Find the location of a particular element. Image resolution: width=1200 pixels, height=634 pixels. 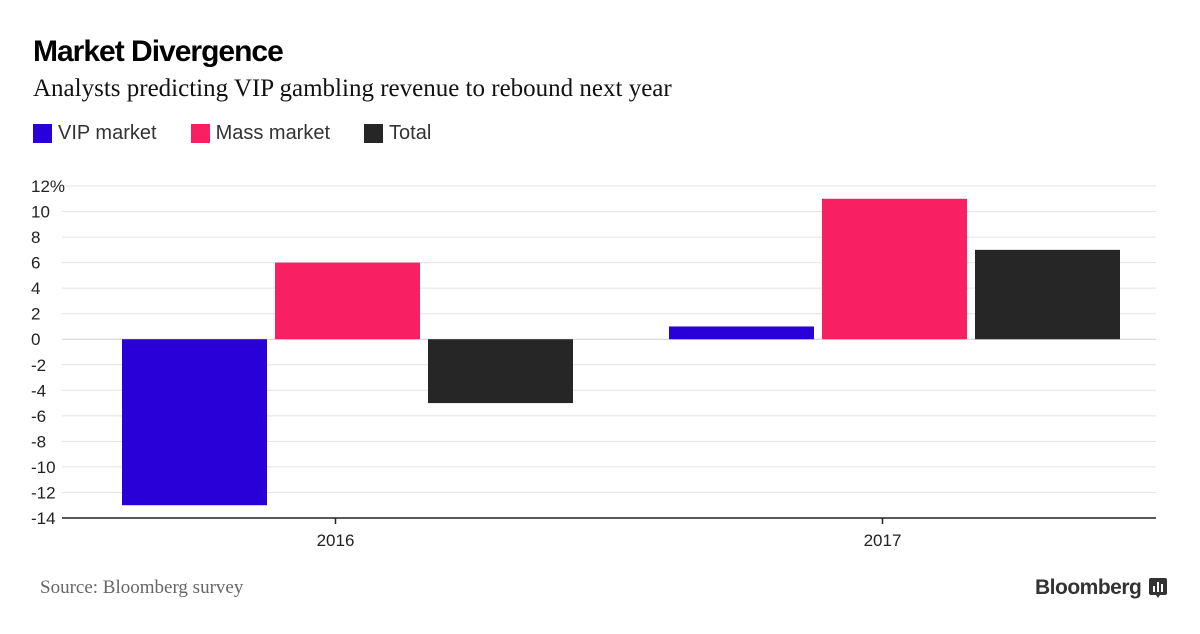

legend-swatch-mass is located at coordinates (200, 133).